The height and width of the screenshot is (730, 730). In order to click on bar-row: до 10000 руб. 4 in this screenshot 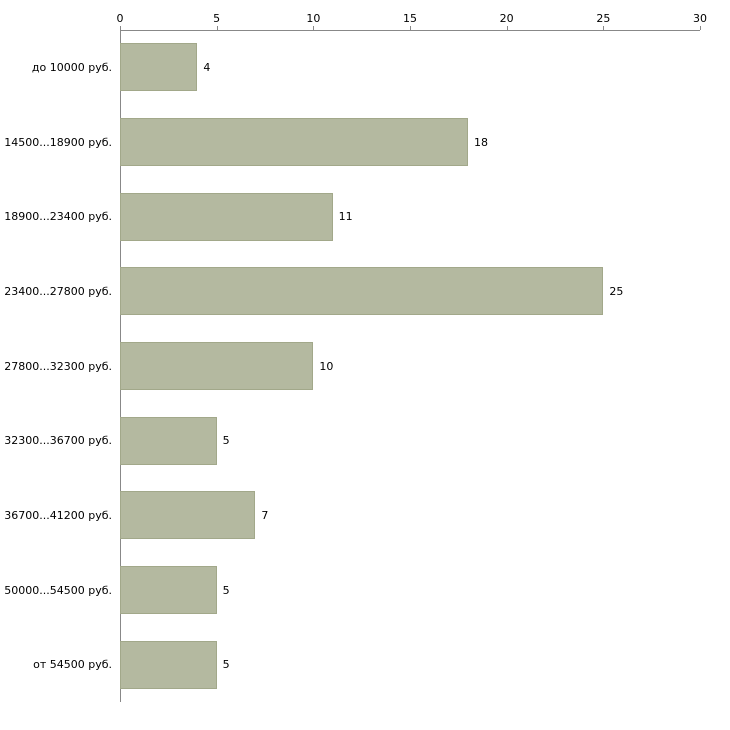, I will do `click(350, 67)`.